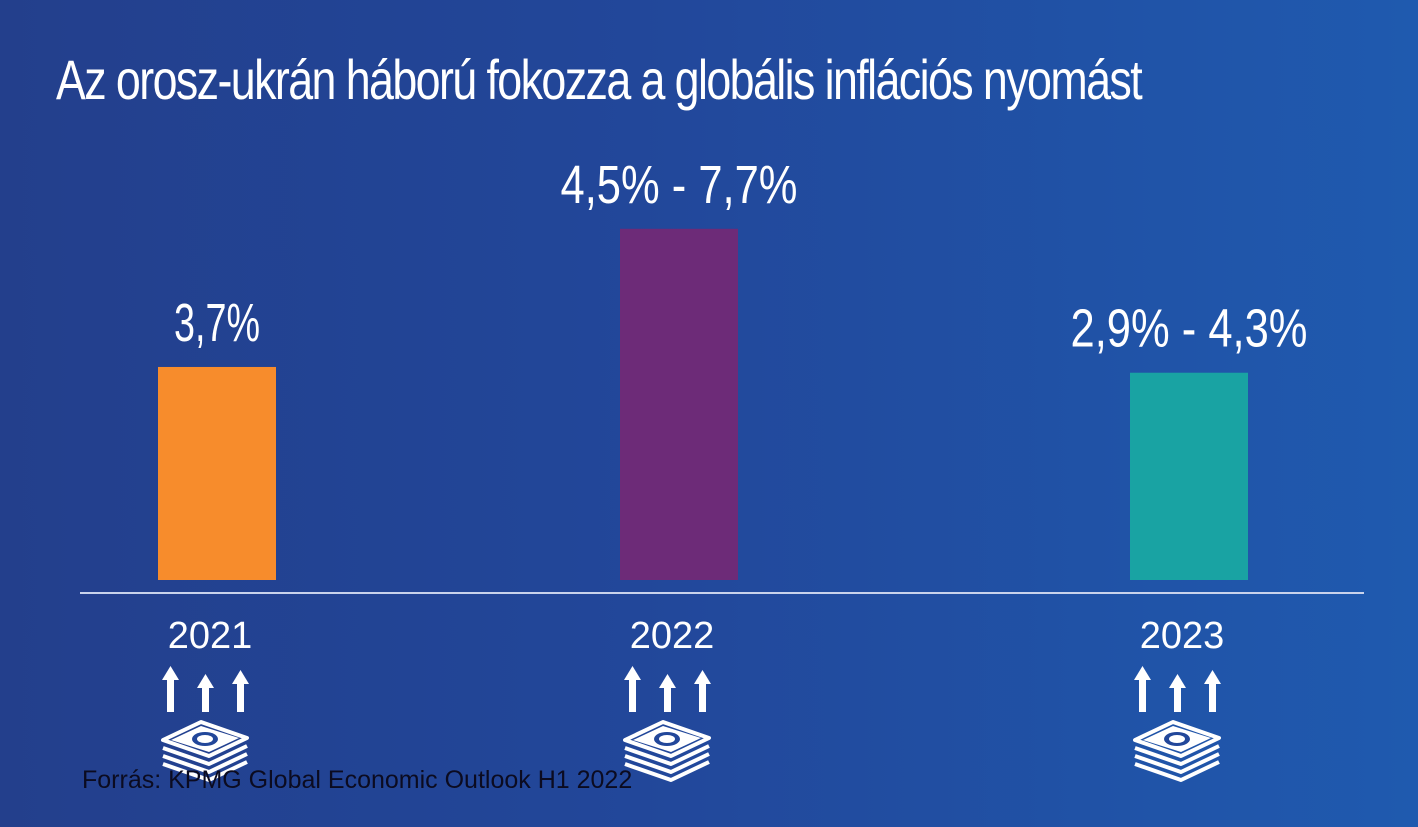  I want to click on value-label-2022: 4,5% - 7,7%, so click(679, 185).